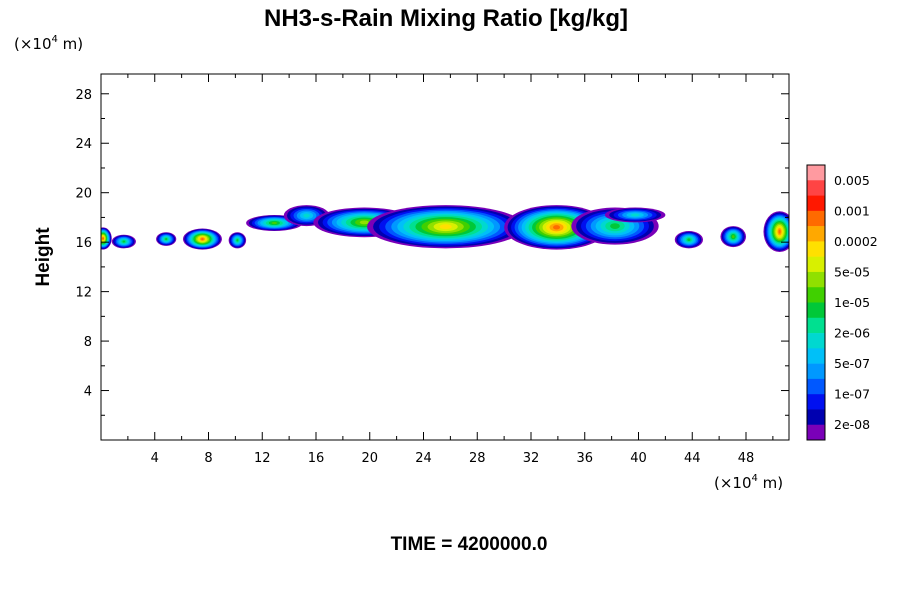 This screenshot has height=600, width=900. I want to click on x-tick-label: 48, so click(746, 458).